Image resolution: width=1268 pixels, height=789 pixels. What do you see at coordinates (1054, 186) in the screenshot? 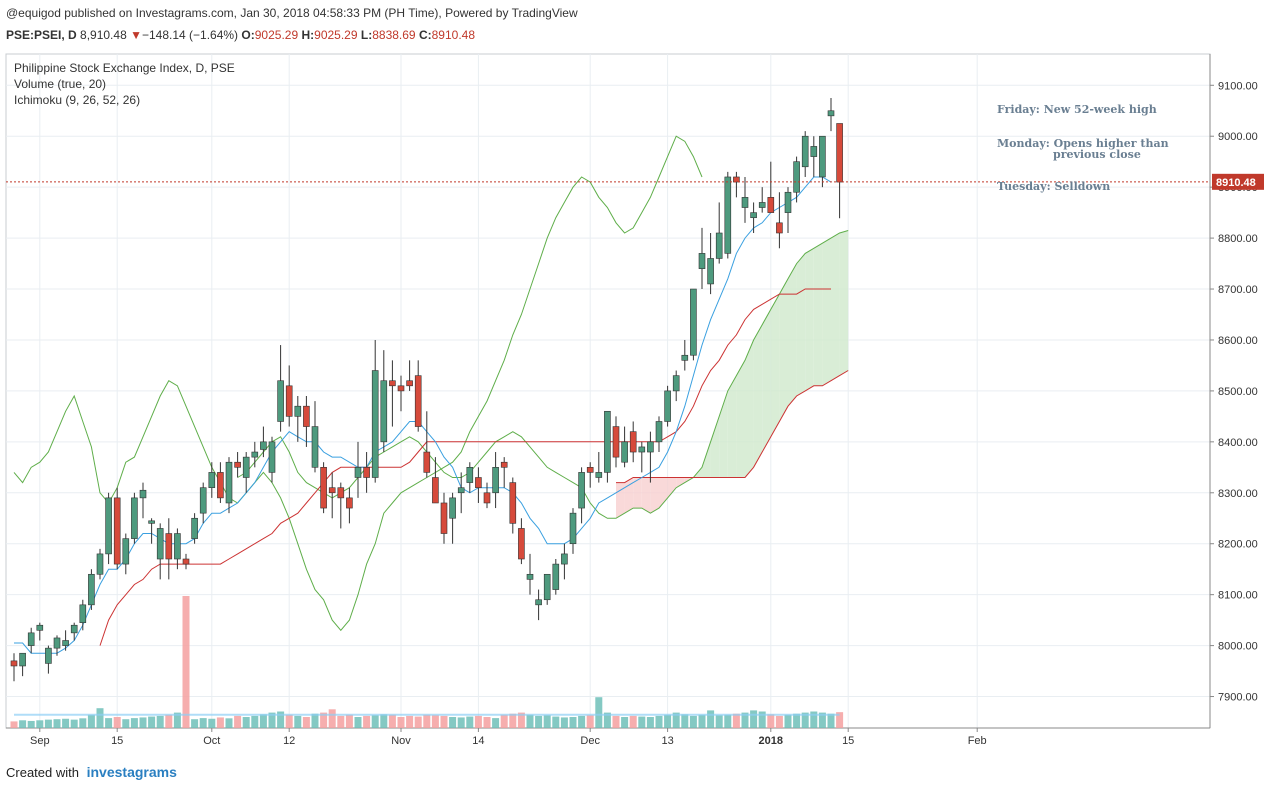
I see `annotation-tuesday: Tuesday: Selldown` at bounding box center [1054, 186].